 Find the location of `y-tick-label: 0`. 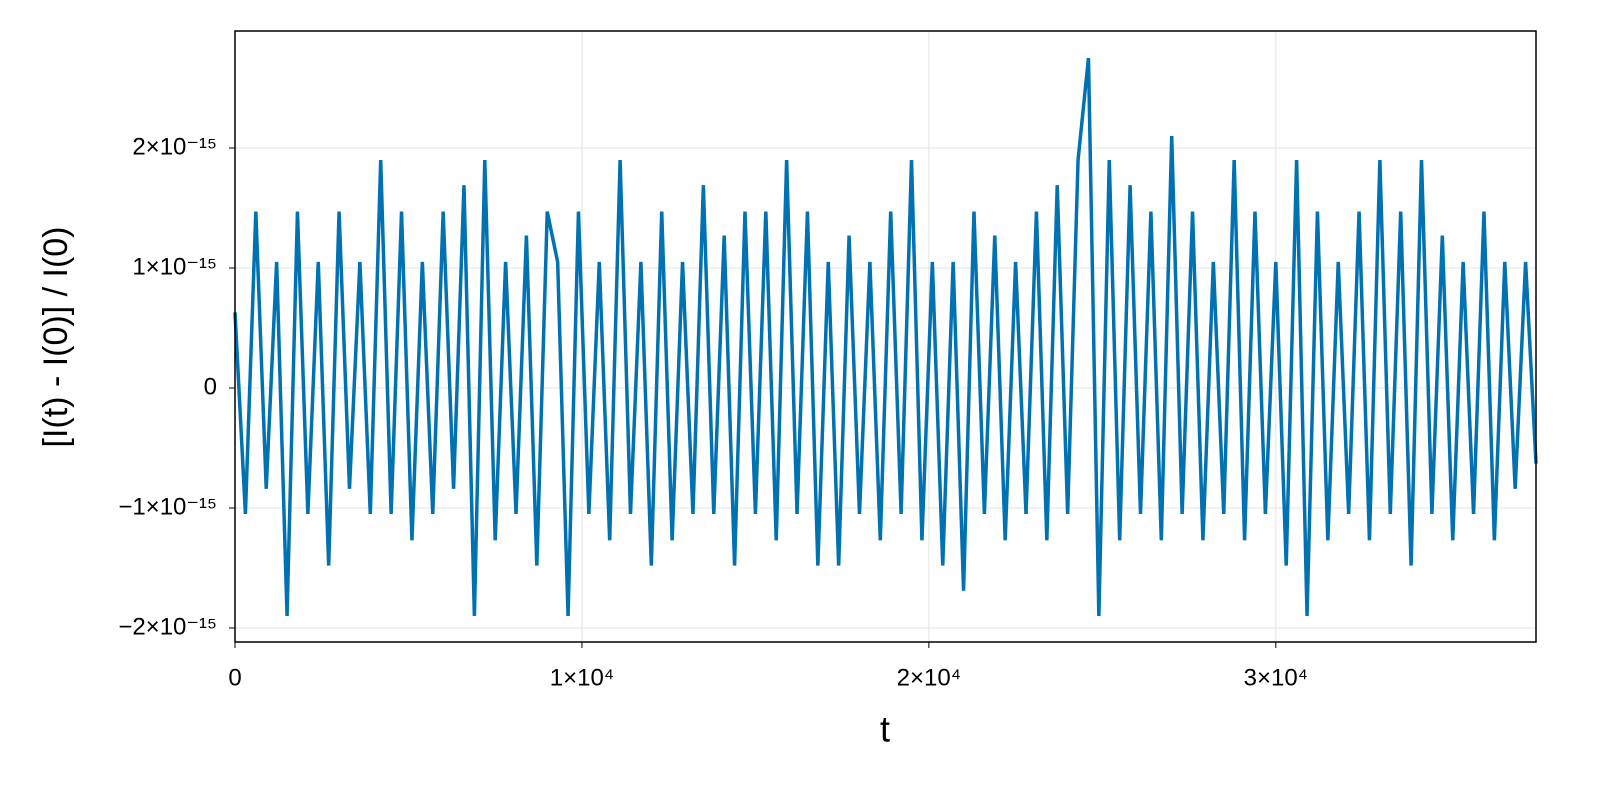

y-tick-label: 0 is located at coordinates (210, 386).